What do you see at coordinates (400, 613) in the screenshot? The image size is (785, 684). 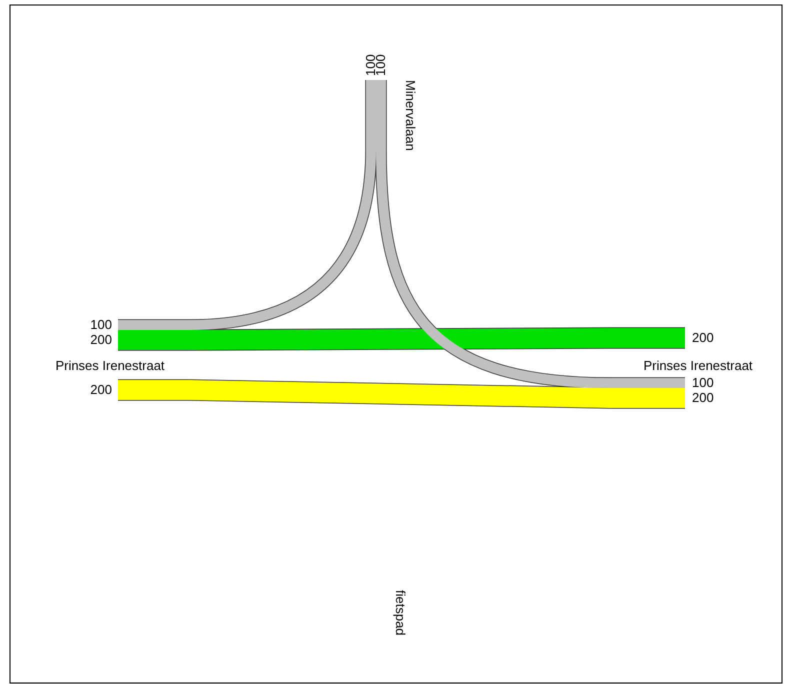 I see `category-label: fietspad` at bounding box center [400, 613].